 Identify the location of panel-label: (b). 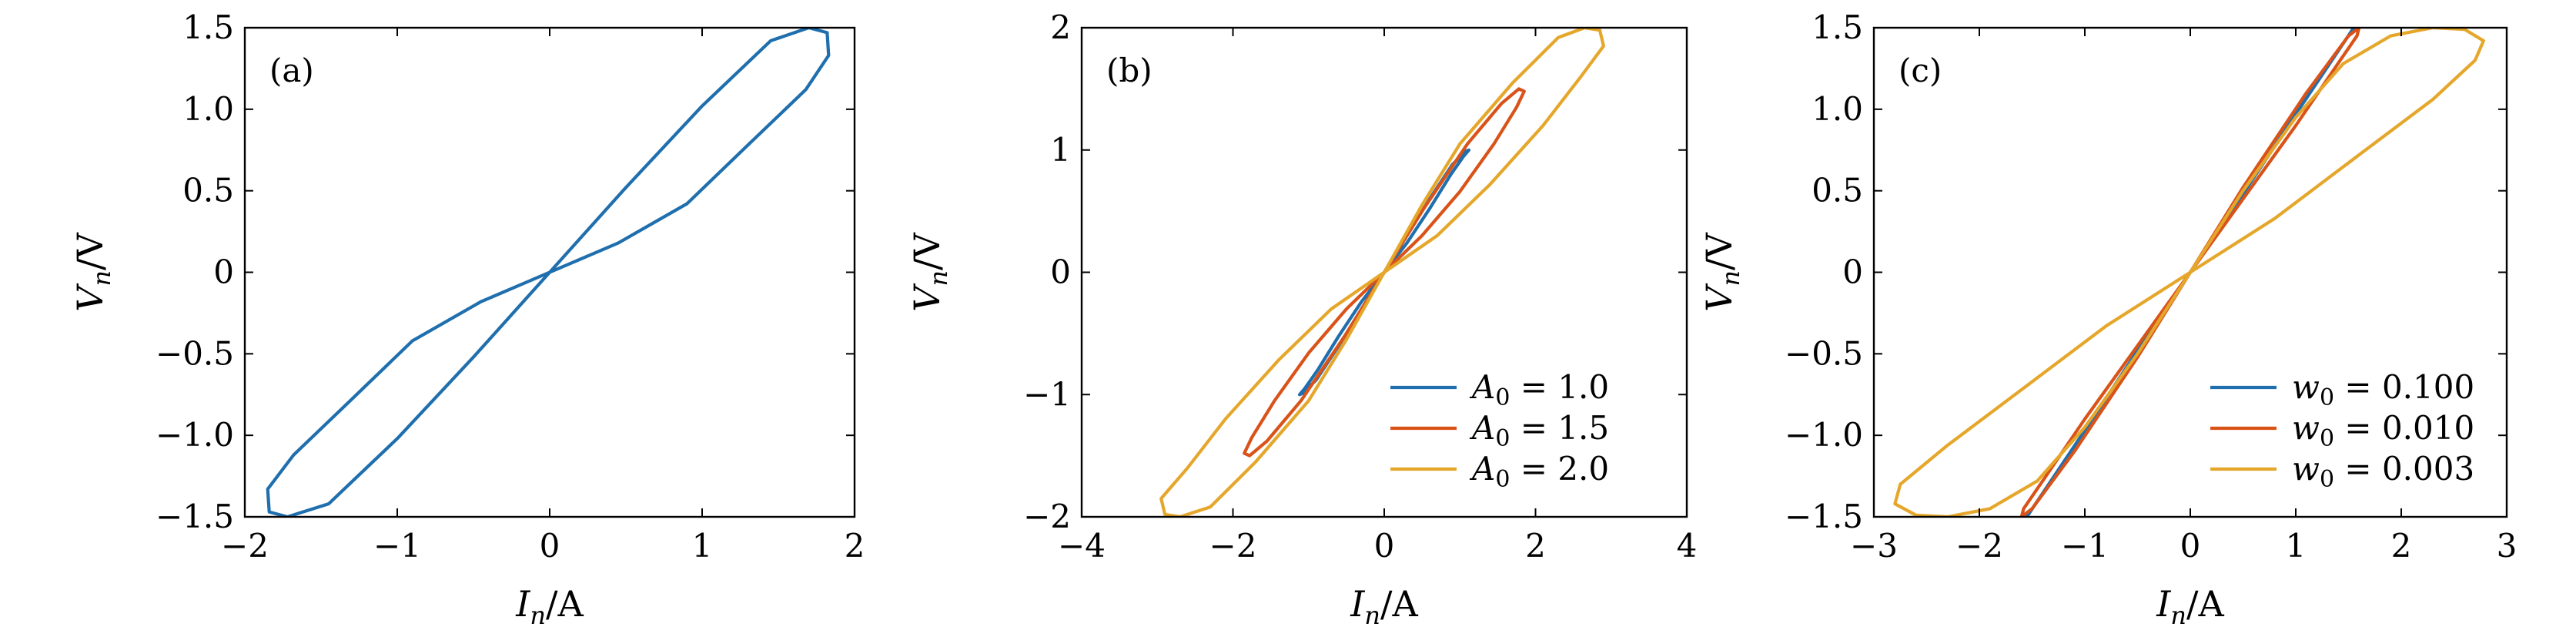
(1129, 70).